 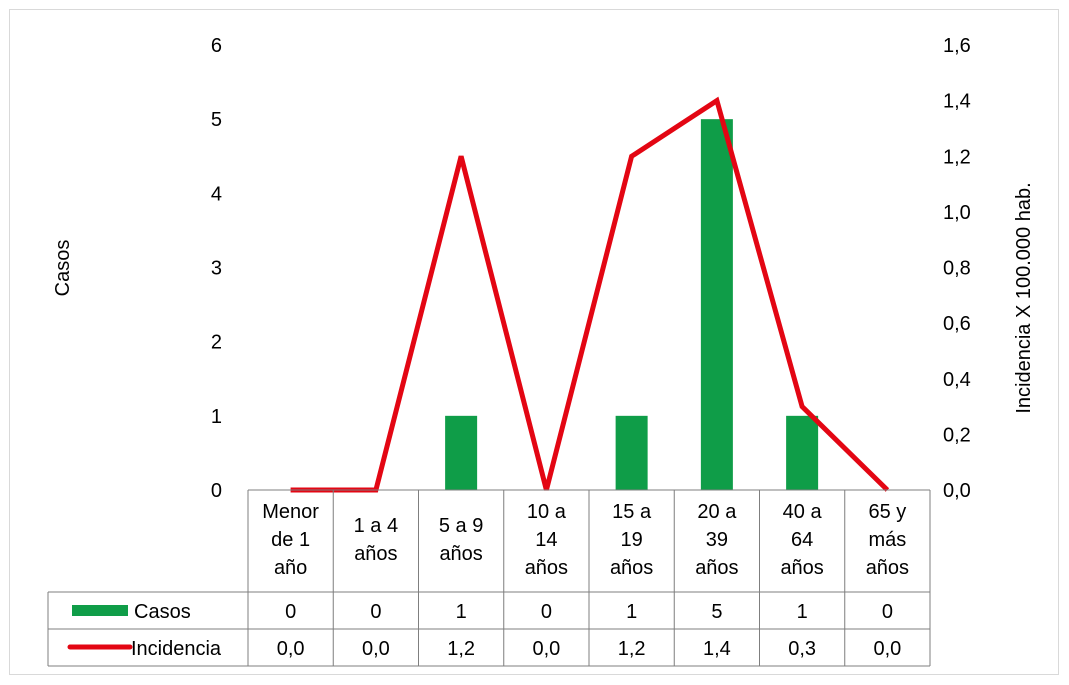 I want to click on y2-tick-label: 0,0, so click(x=957, y=491).